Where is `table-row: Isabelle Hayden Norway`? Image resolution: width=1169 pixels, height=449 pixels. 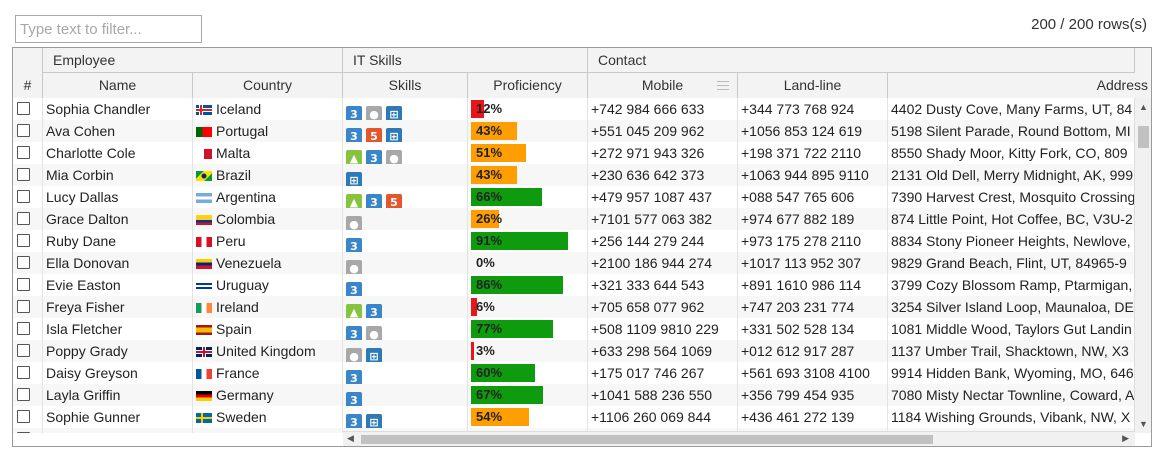 table-row: Isabelle Hayden Norway is located at coordinates (574, 430).